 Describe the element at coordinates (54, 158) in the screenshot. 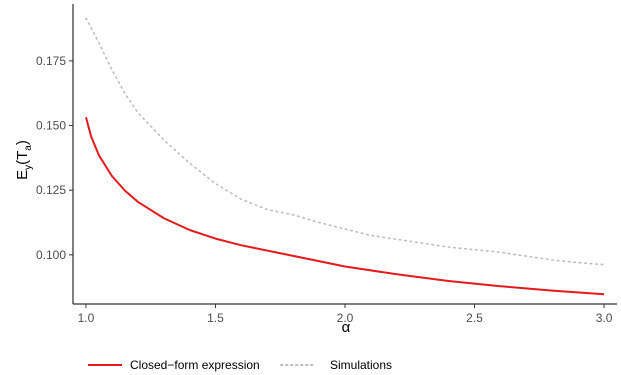

I see `y-ticks: 0.100 0.125 0.150 0.175` at that location.